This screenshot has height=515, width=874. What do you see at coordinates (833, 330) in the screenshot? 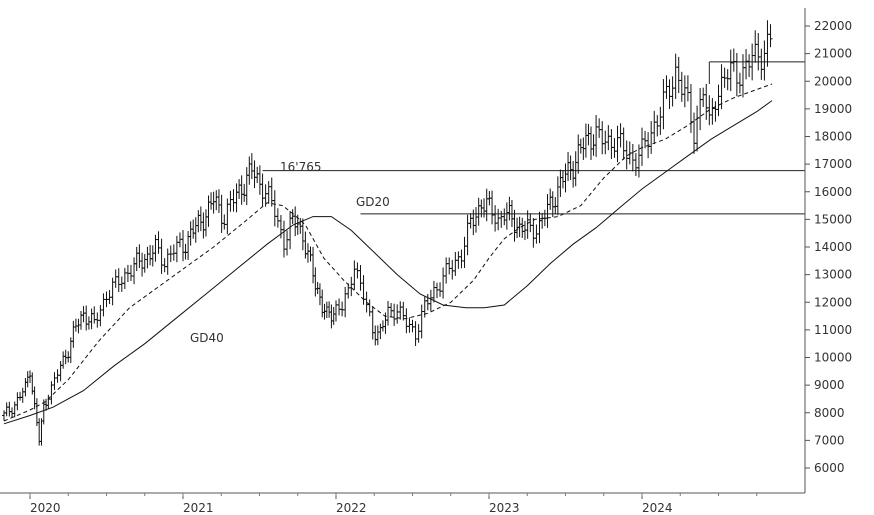
I see `y-tick-label: 11000` at bounding box center [833, 330].